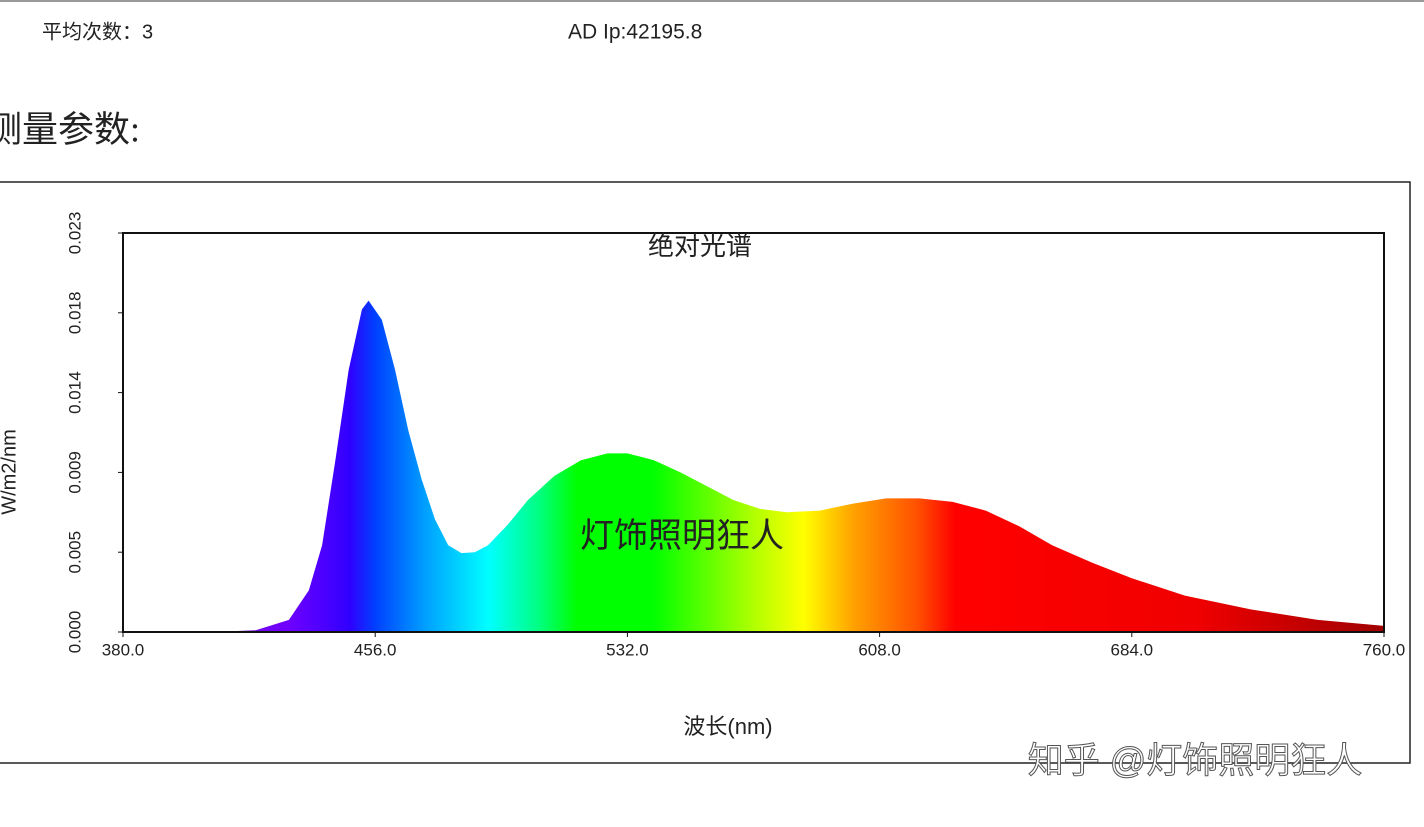  Describe the element at coordinates (97, 31) in the screenshot. I see `avg-count: 平均次数：3` at that location.